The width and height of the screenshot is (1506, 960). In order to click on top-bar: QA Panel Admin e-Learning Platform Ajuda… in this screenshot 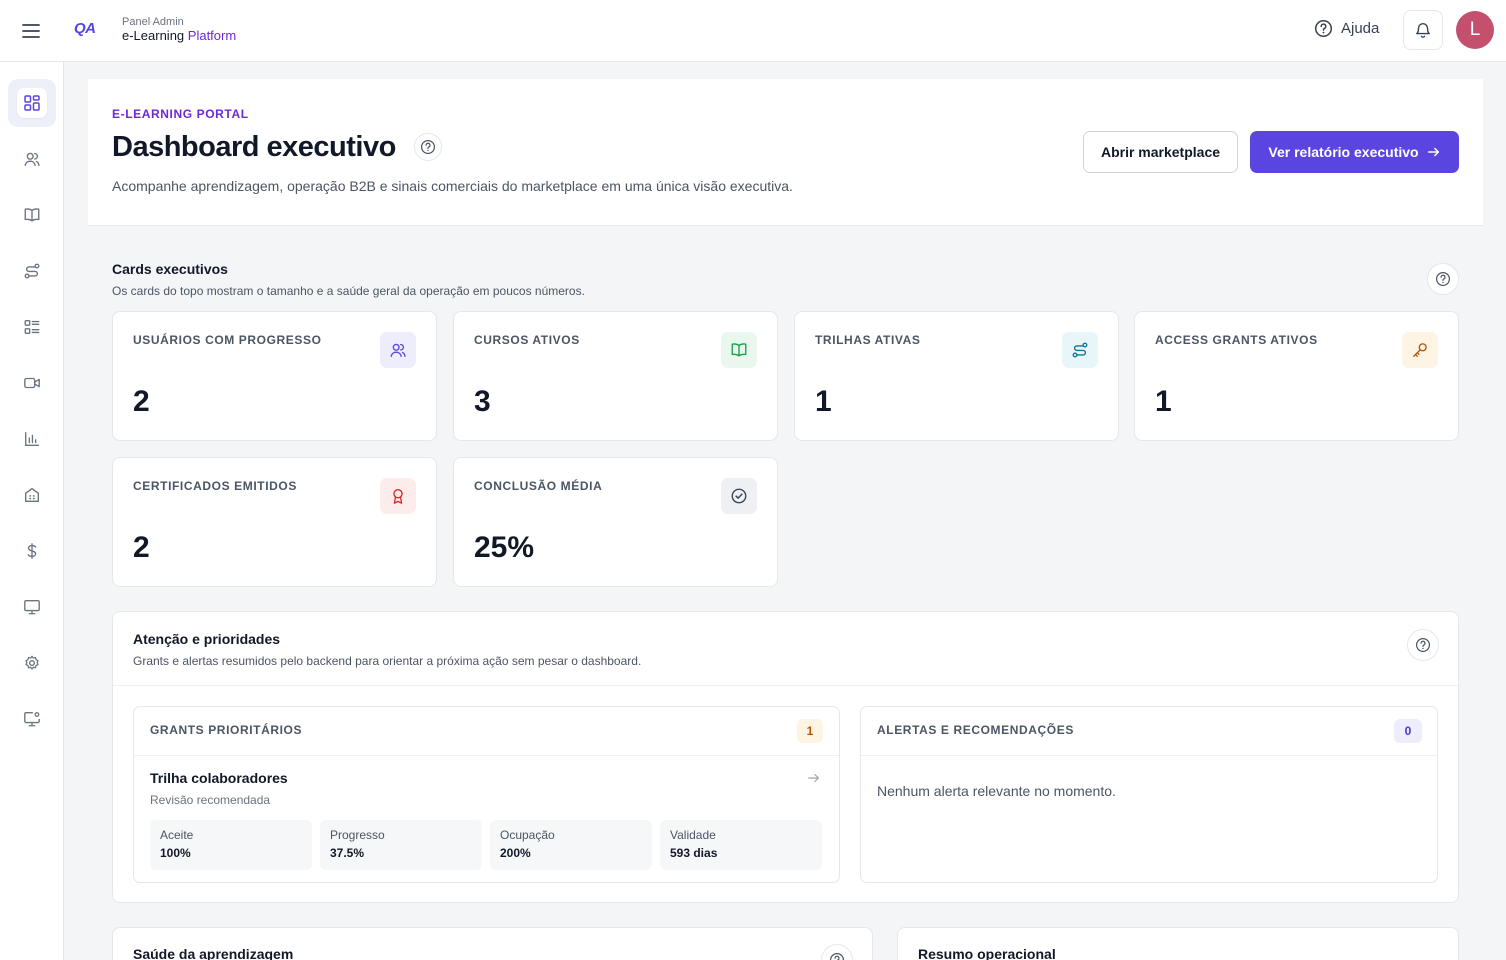, I will do `click(753, 31)`.